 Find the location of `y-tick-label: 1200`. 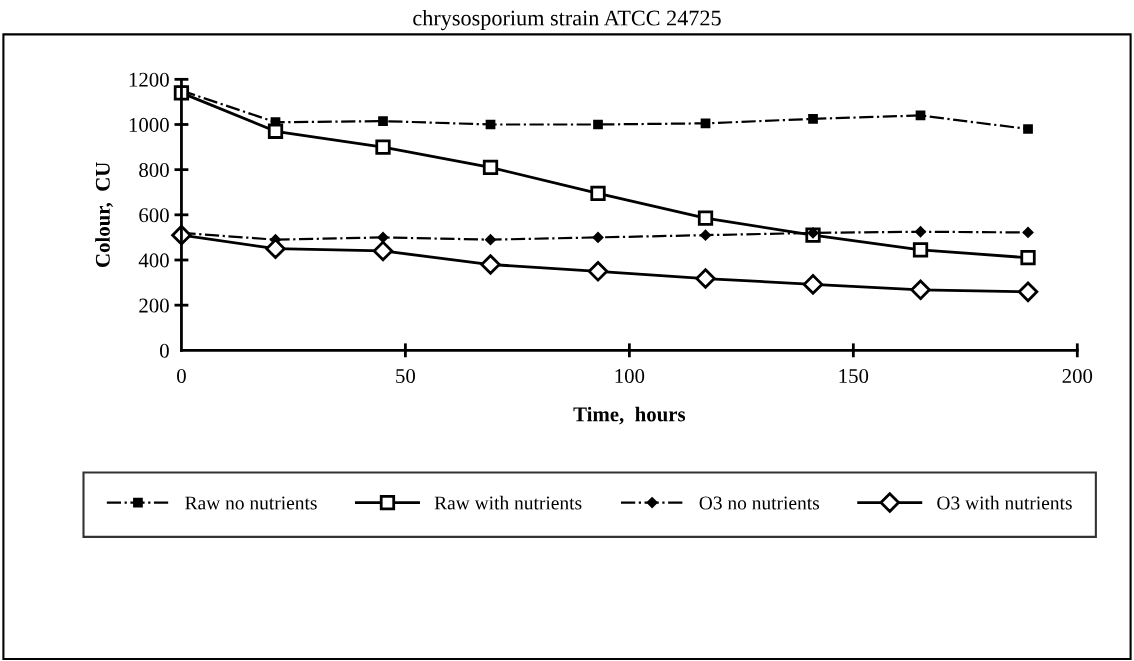

y-tick-label: 1200 is located at coordinates (149, 79).